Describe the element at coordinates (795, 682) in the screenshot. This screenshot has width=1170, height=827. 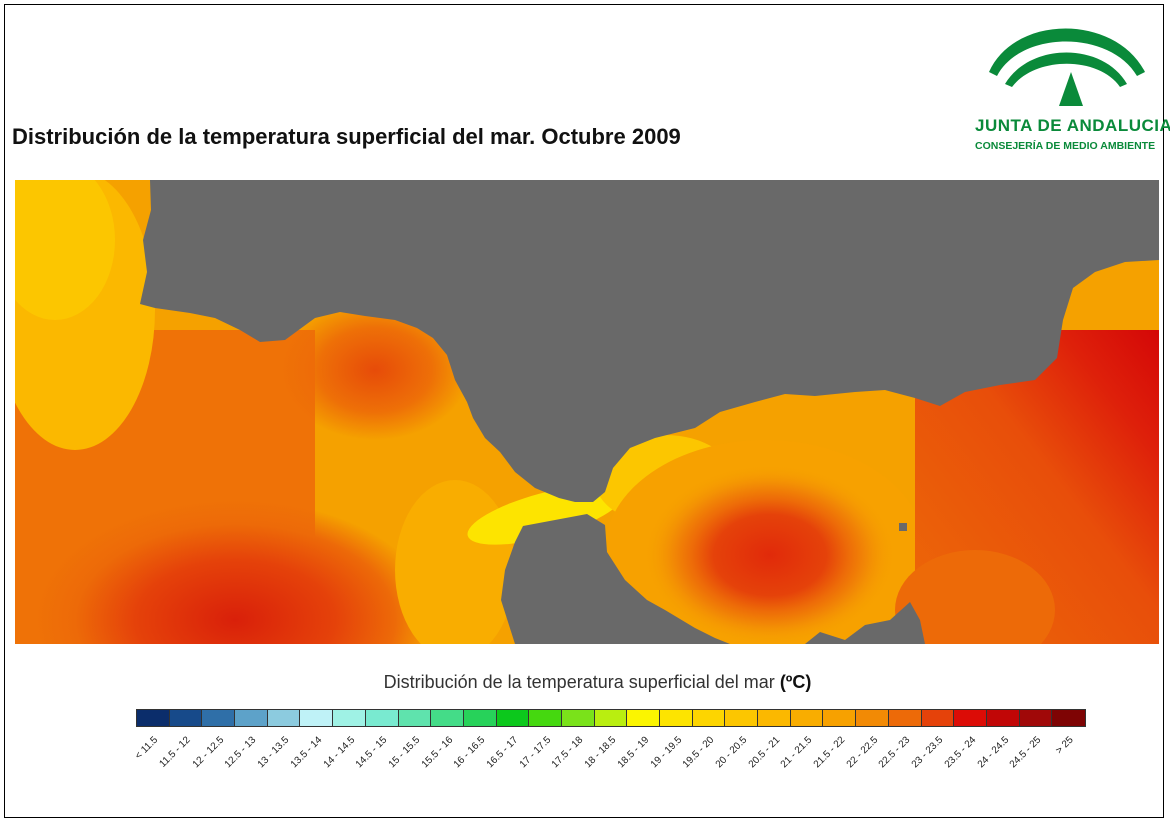
I see `legend-unit: (ºC)` at that location.